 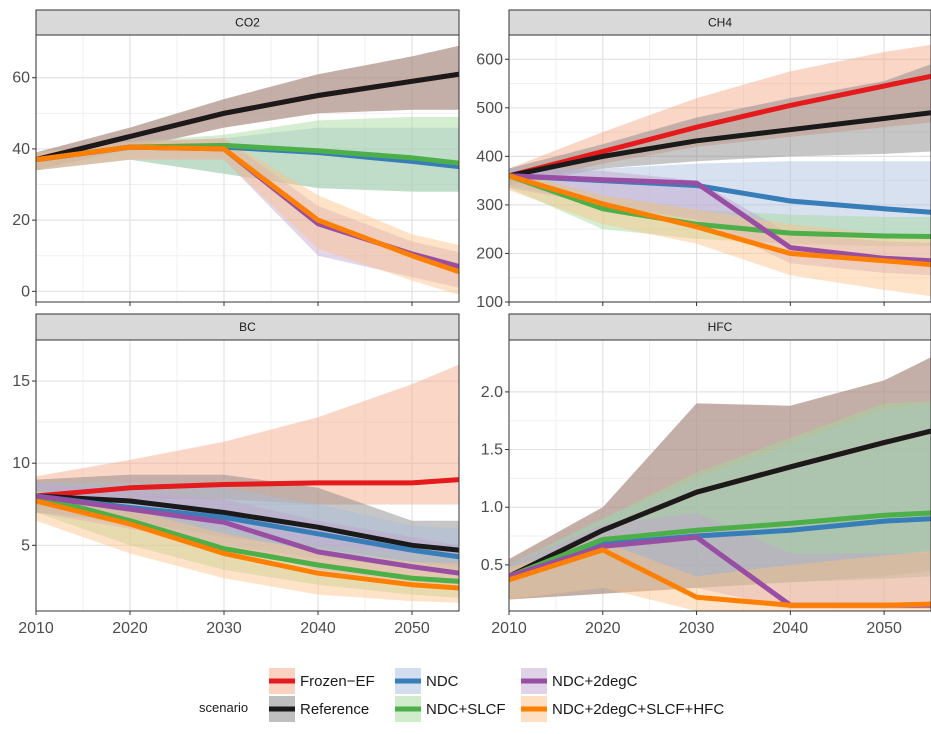 I want to click on facet-title: CH4, so click(x=720, y=23).